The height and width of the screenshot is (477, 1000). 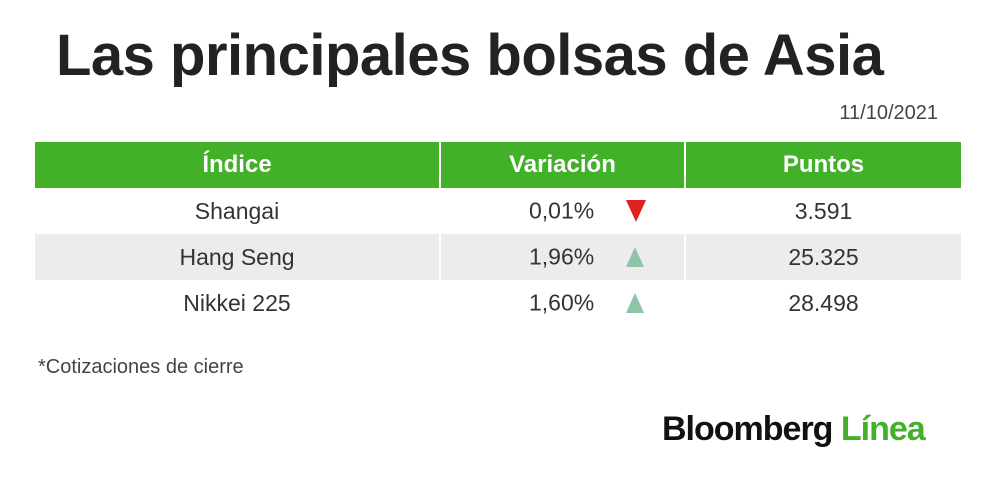 I want to click on index-name: Nikkei 225, so click(x=238, y=303).